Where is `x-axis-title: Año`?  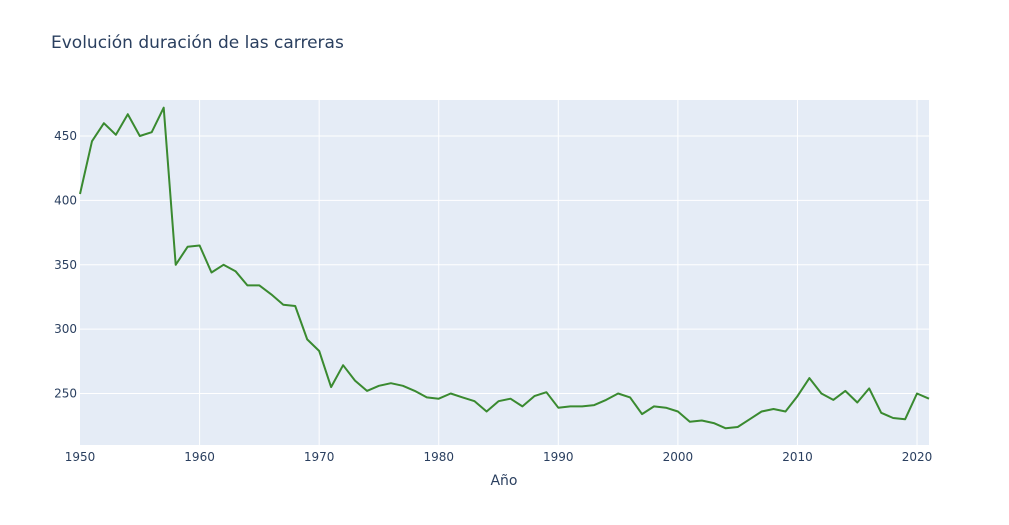 x-axis-title: Año is located at coordinates (503, 481).